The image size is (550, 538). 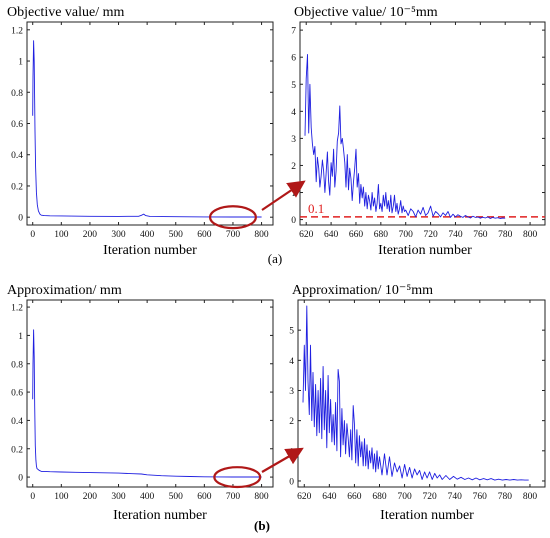 I want to click on threshold-label: 0.1, so click(x=316, y=208).